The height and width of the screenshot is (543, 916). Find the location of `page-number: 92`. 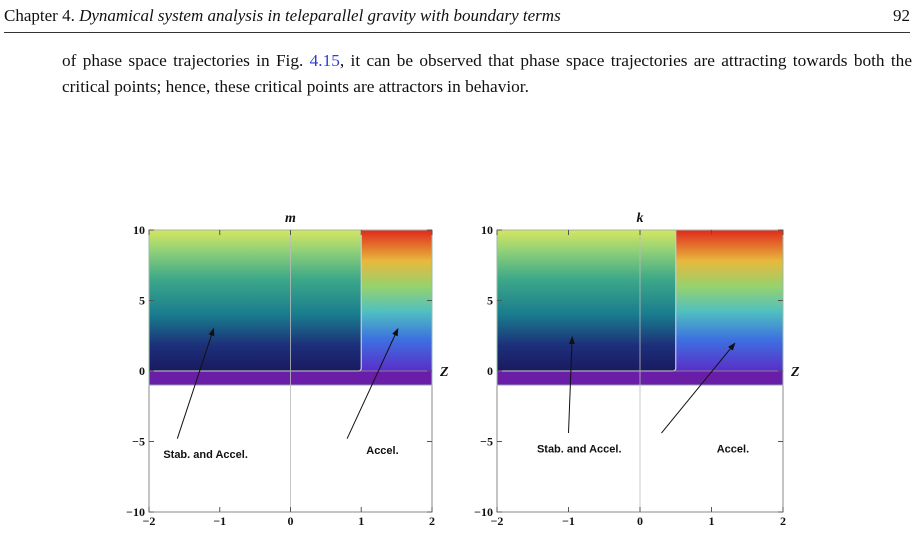

page-number: 92 is located at coordinates (901, 15).